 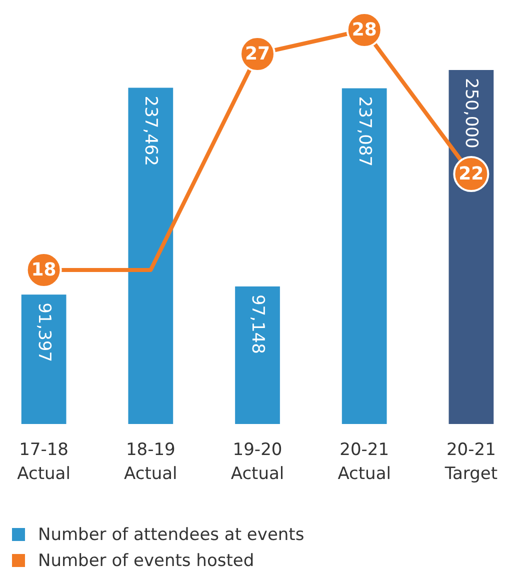 I want to click on x-tick-label: 20-21 Actual, so click(x=364, y=462).